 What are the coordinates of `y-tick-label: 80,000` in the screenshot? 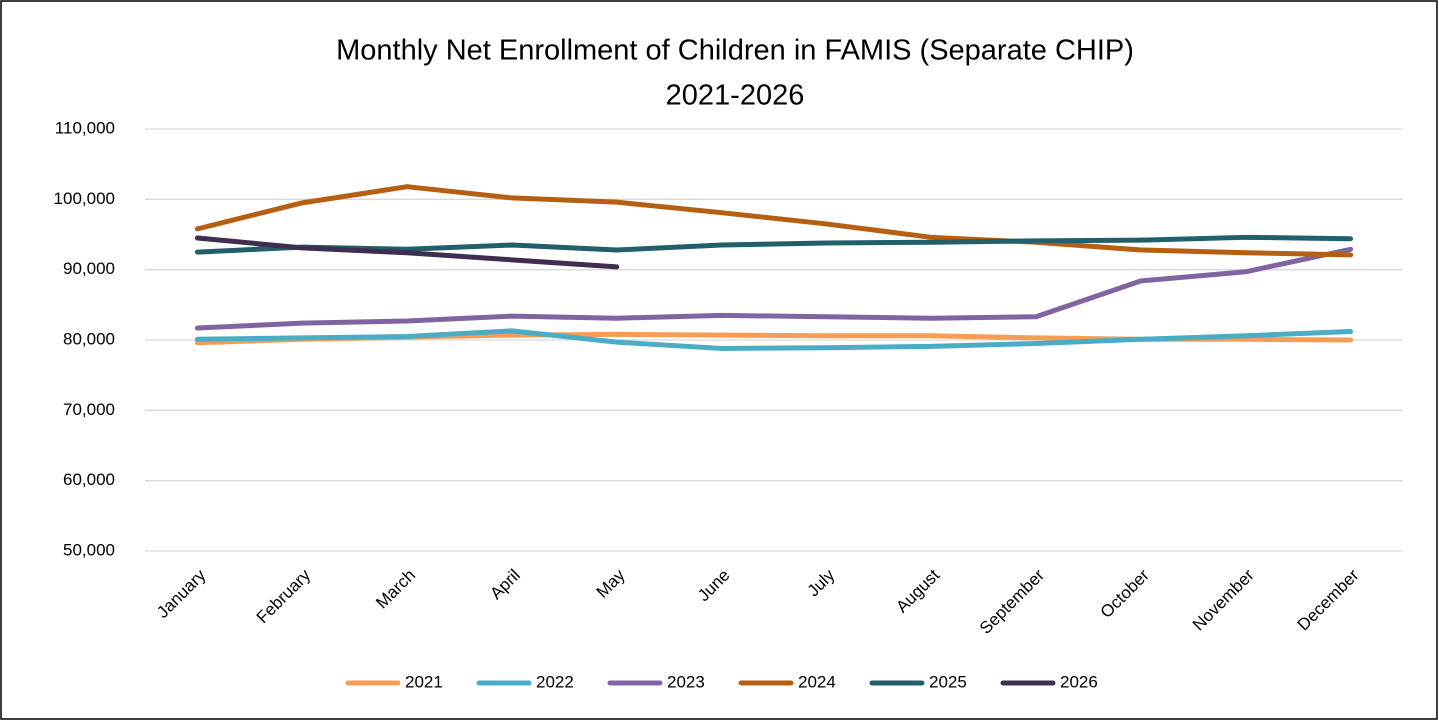 It's located at (89, 338).